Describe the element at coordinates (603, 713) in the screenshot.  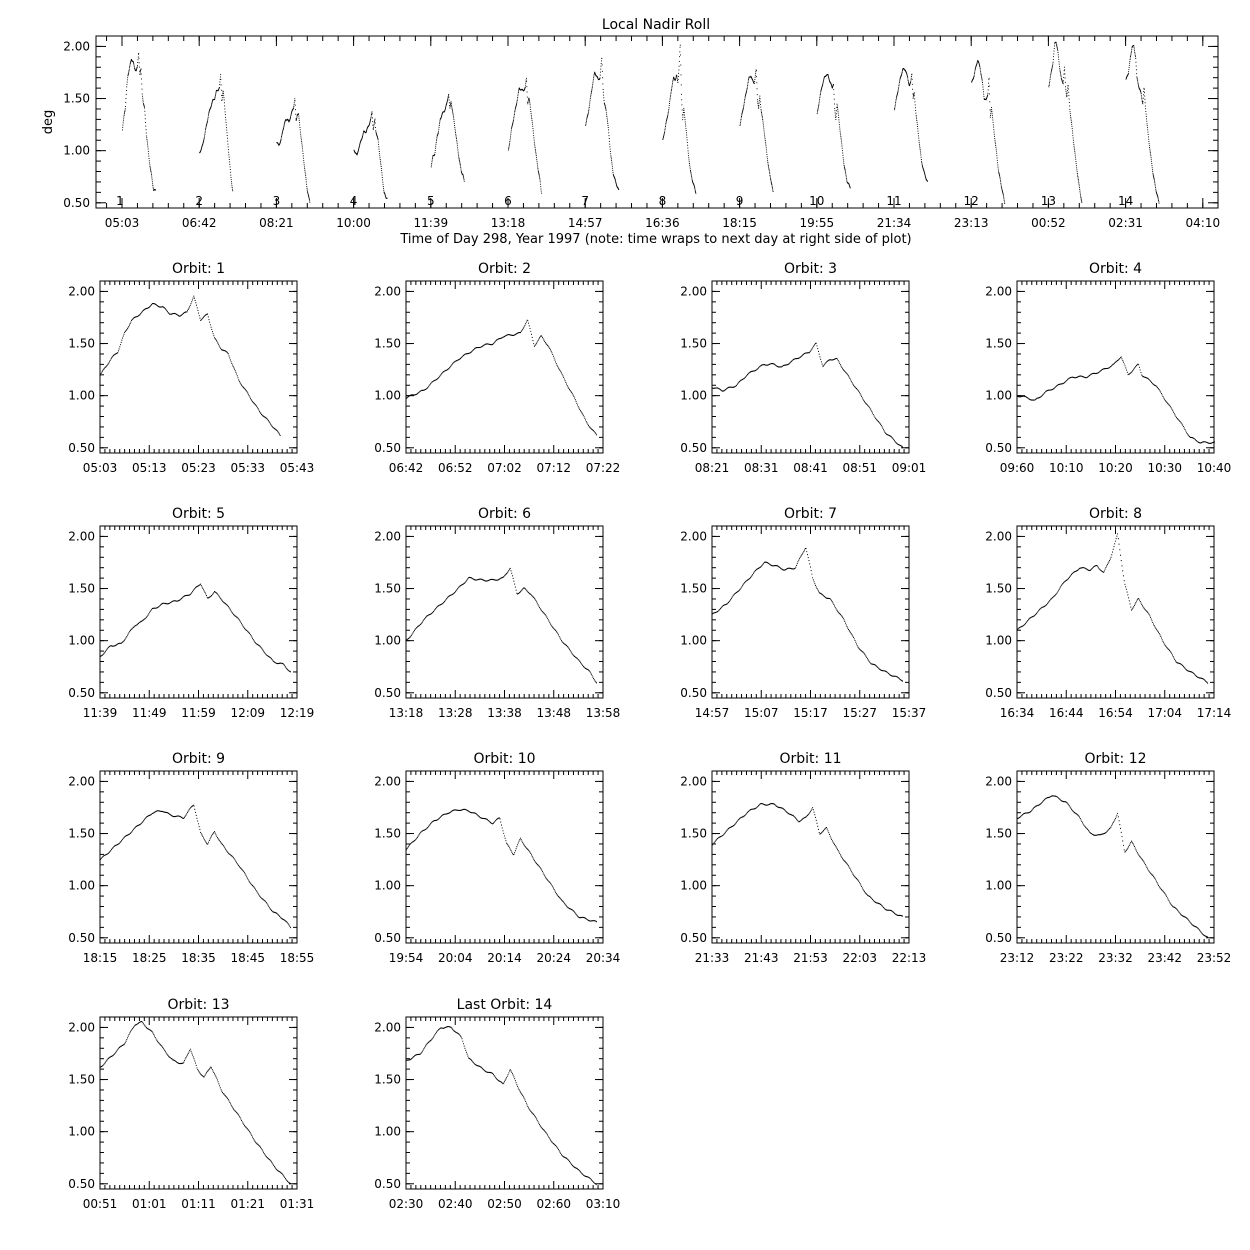
I see `x-tick-label: 13:58` at that location.